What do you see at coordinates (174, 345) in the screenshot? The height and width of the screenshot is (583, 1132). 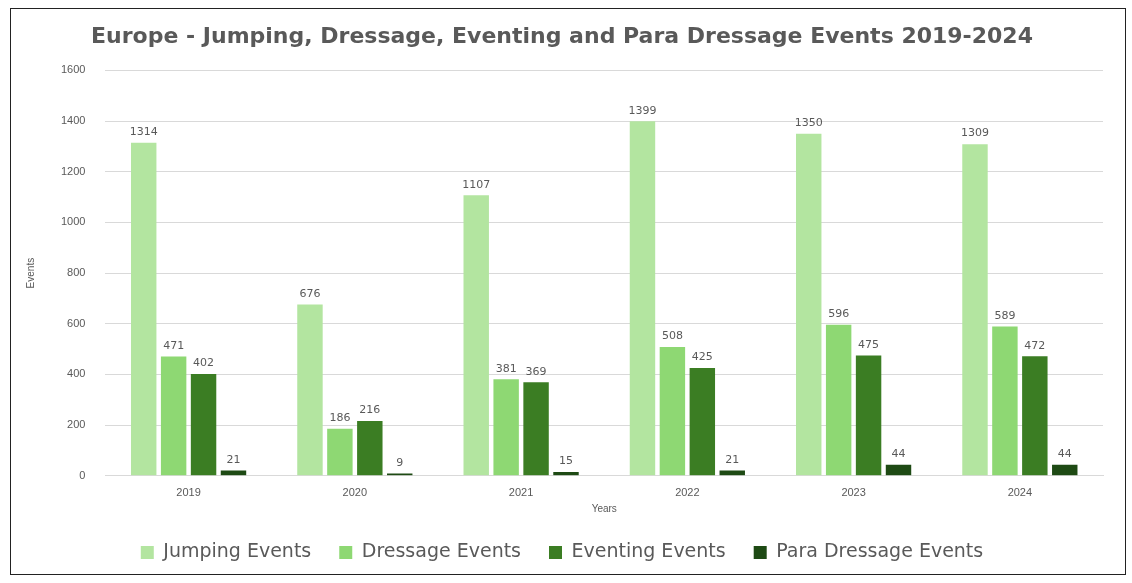 I see `data-label: 471` at bounding box center [174, 345].